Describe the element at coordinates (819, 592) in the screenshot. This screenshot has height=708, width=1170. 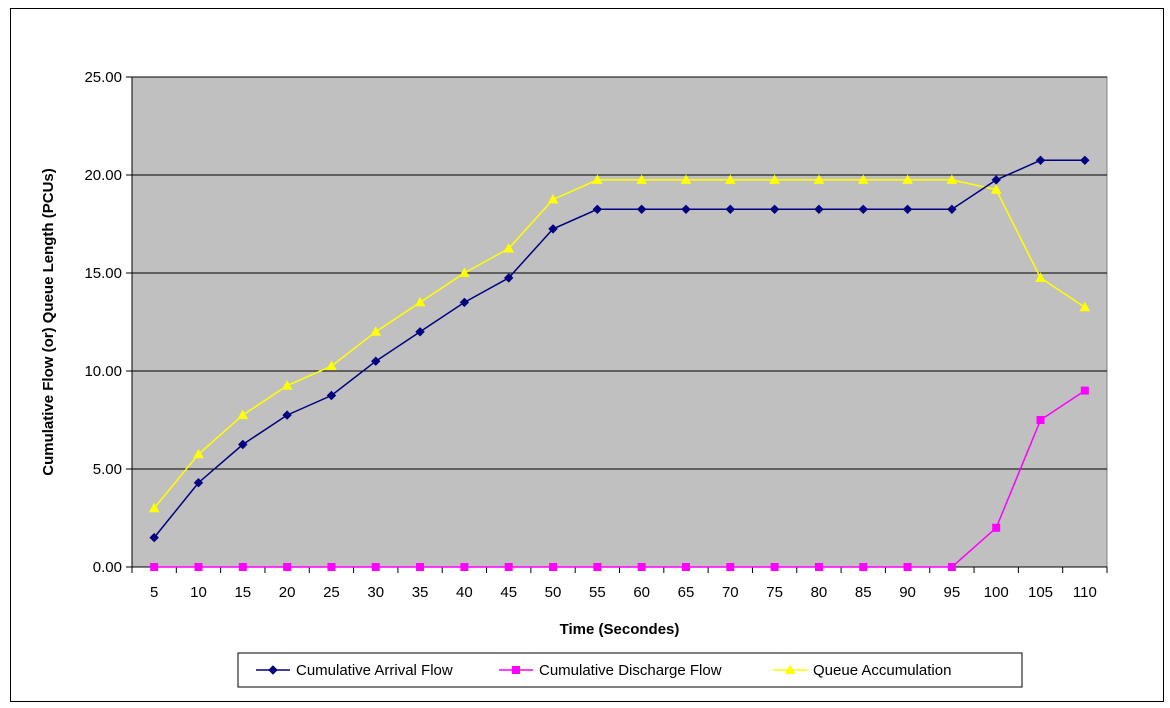
I see `x-tick-label: 80` at that location.